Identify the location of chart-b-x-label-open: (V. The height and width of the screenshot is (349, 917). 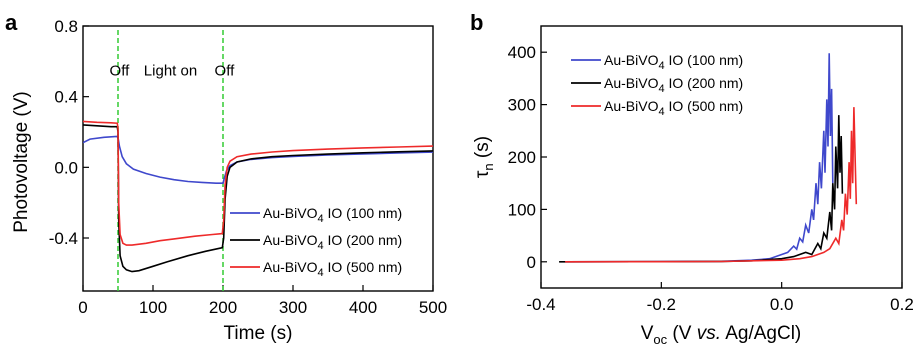
(682, 333).